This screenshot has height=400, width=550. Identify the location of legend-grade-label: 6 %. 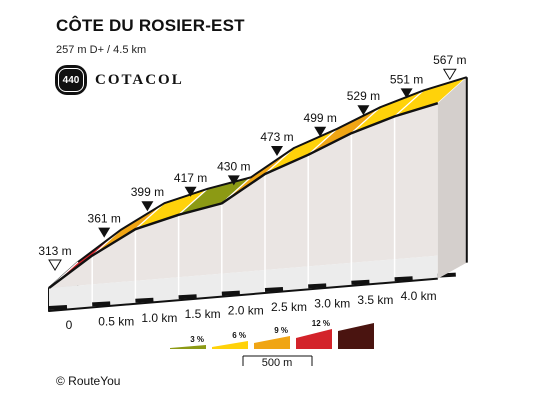
(239, 335).